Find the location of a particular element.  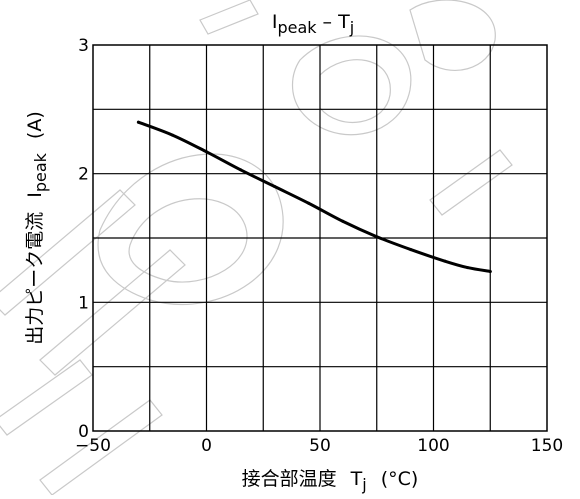

x-tick-label: −50 is located at coordinates (93, 446).